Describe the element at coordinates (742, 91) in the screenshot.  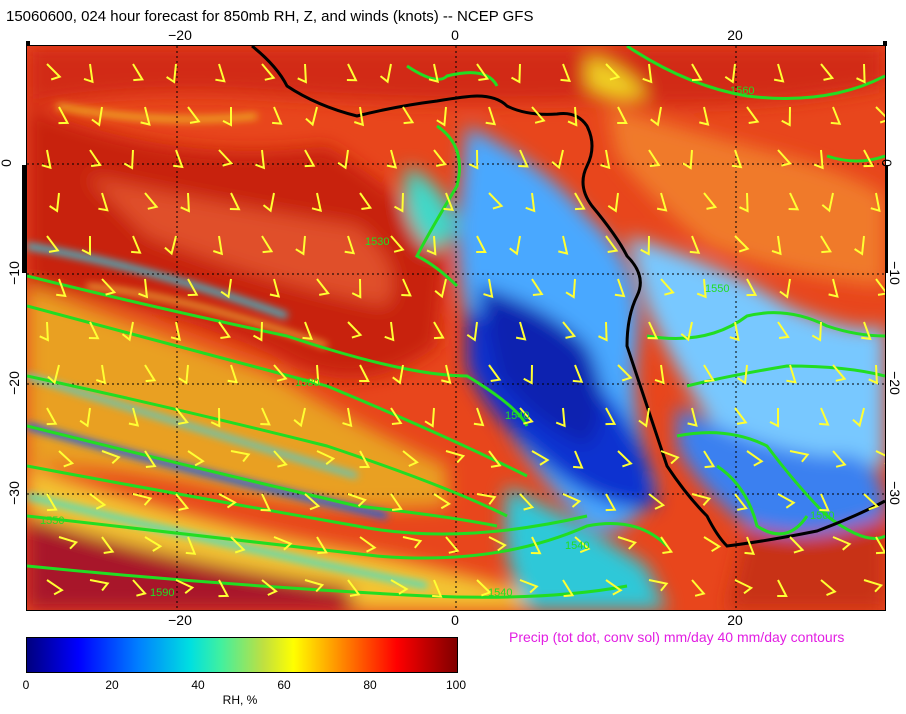
I see `contour-label: 1560` at that location.